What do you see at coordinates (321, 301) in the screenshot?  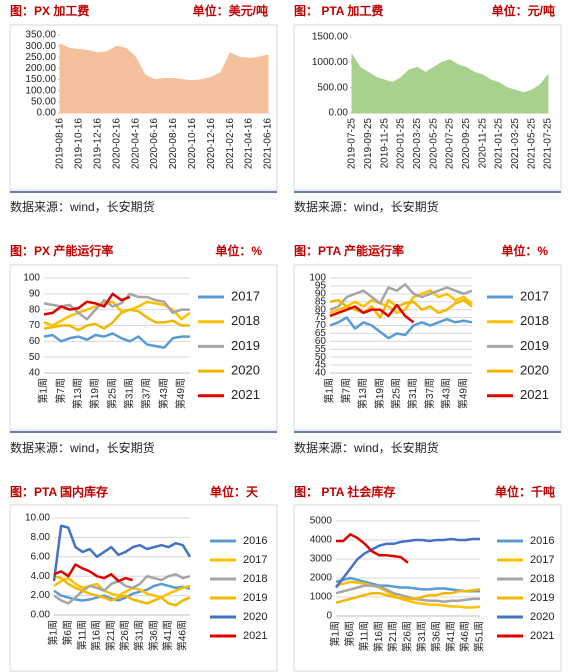 I see `y-tick-label: 85` at bounding box center [321, 301].